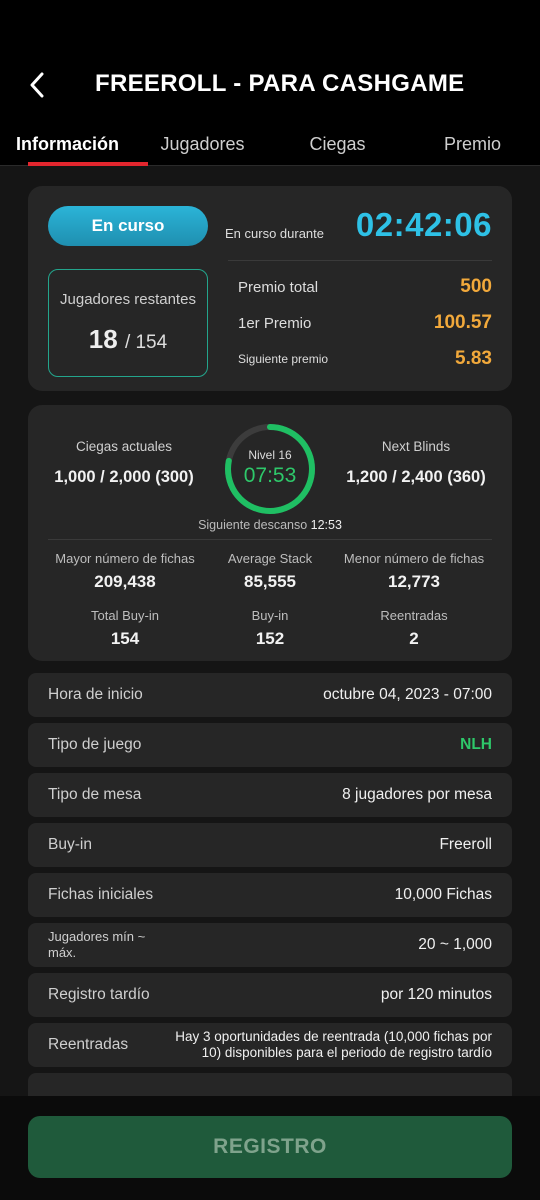  What do you see at coordinates (476, 744) in the screenshot?
I see `detail-value: NLH` at bounding box center [476, 744].